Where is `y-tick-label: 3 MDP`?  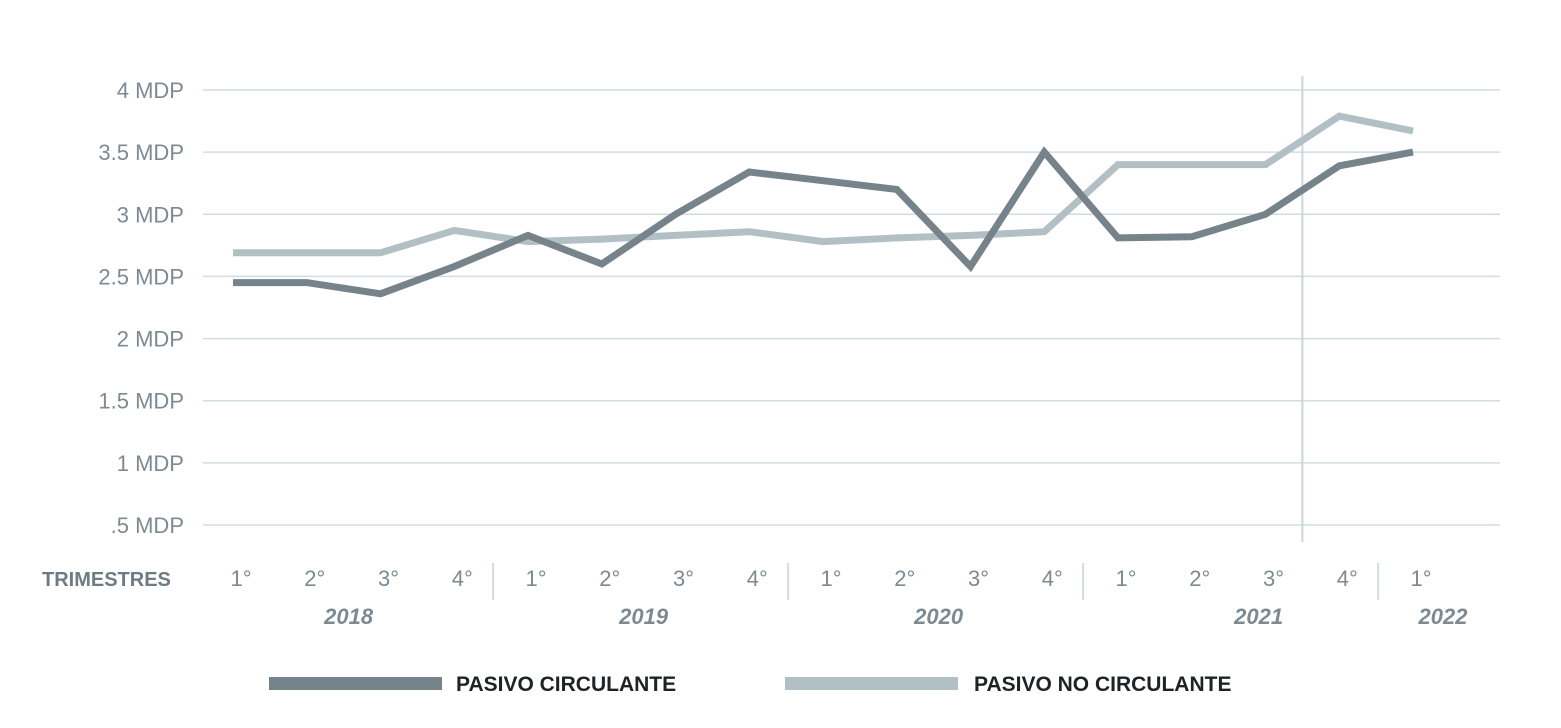 y-tick-label: 3 MDP is located at coordinates (150, 214).